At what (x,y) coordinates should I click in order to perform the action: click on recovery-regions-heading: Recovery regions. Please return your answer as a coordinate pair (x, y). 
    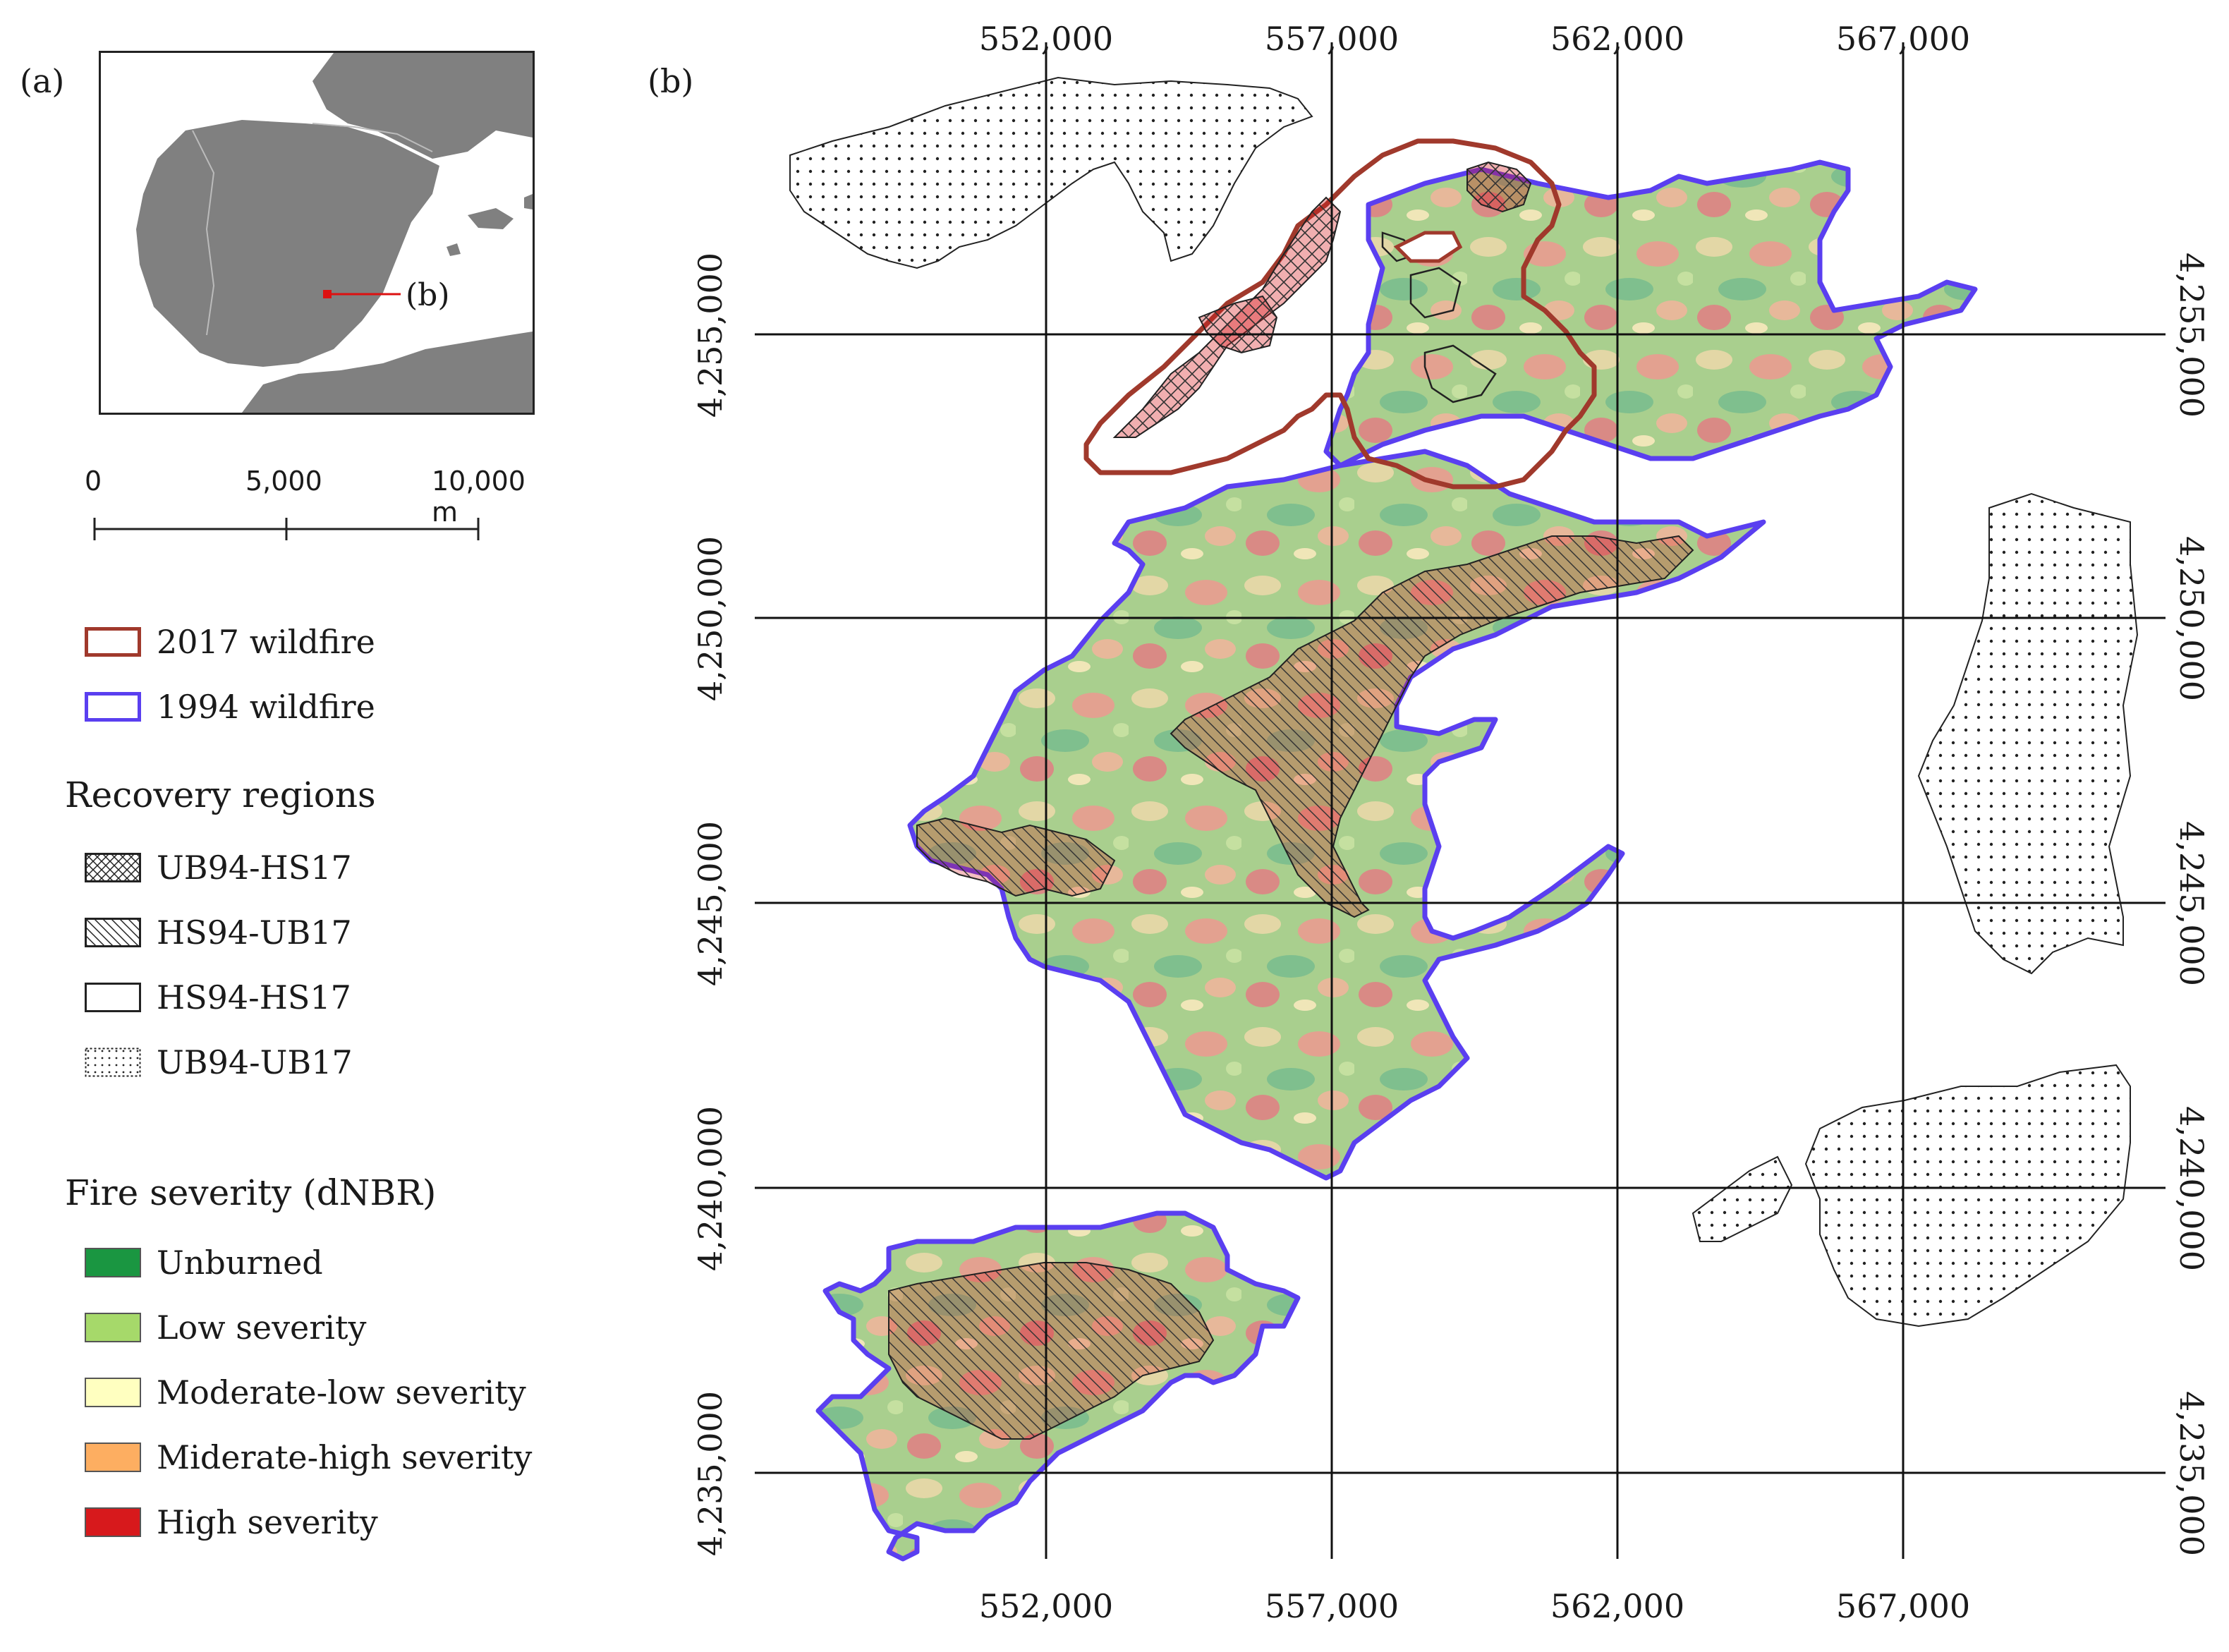
    Looking at the image, I should click on (220, 795).